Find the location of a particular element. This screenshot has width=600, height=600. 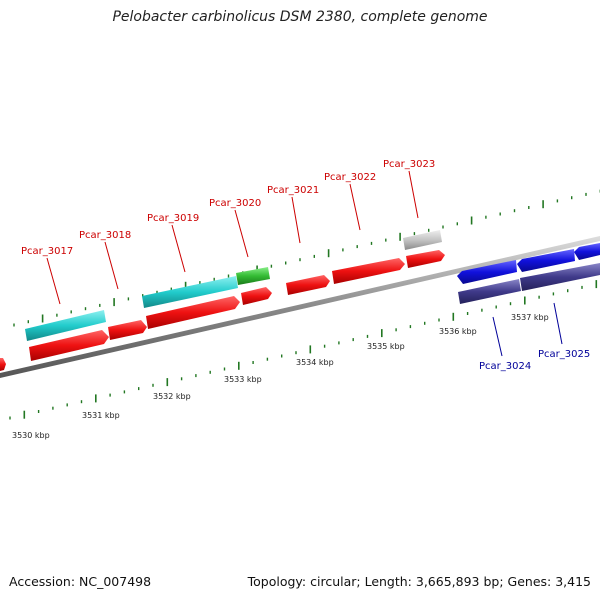

scale-label: 3531 kbp is located at coordinates (101, 415).